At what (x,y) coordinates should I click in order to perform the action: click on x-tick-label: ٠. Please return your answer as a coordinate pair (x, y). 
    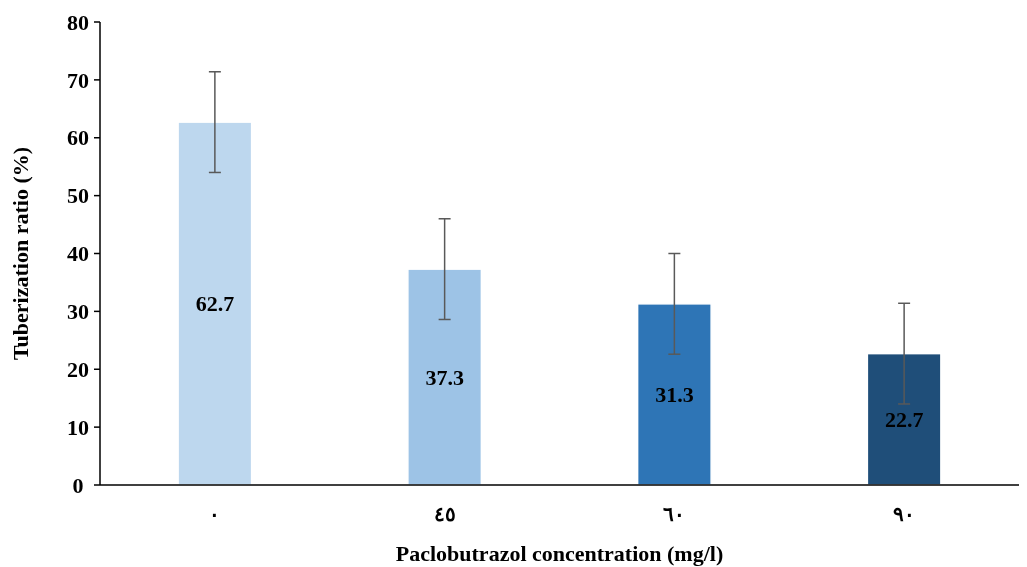
    Looking at the image, I should click on (215, 514).